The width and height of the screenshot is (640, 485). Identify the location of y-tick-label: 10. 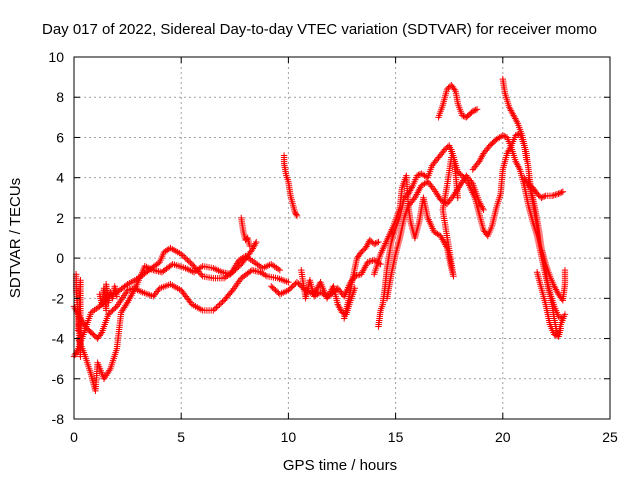
(56, 57).